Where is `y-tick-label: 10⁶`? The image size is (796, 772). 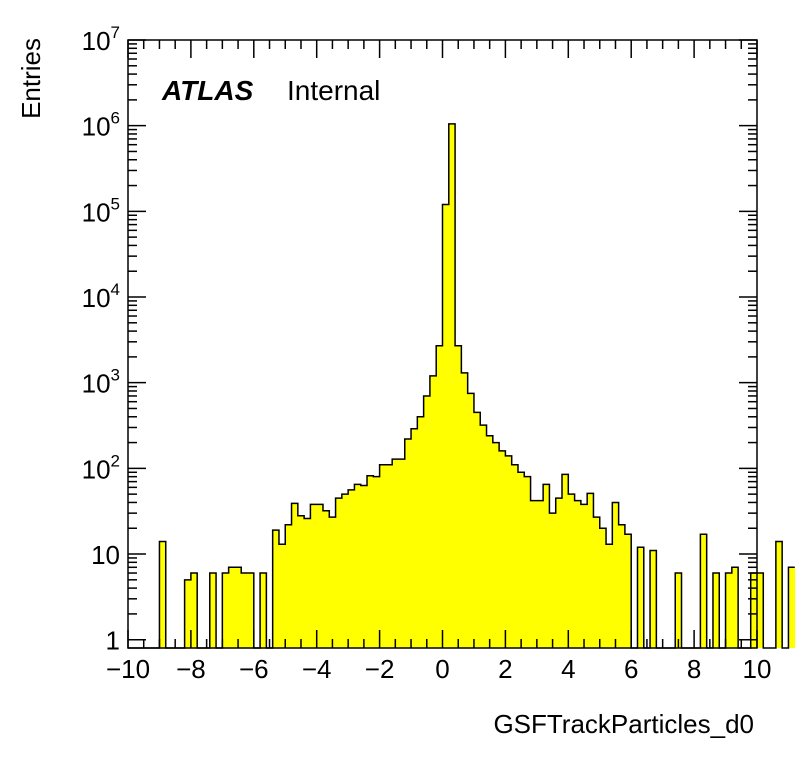 y-tick-label: 10⁶ is located at coordinates (101, 125).